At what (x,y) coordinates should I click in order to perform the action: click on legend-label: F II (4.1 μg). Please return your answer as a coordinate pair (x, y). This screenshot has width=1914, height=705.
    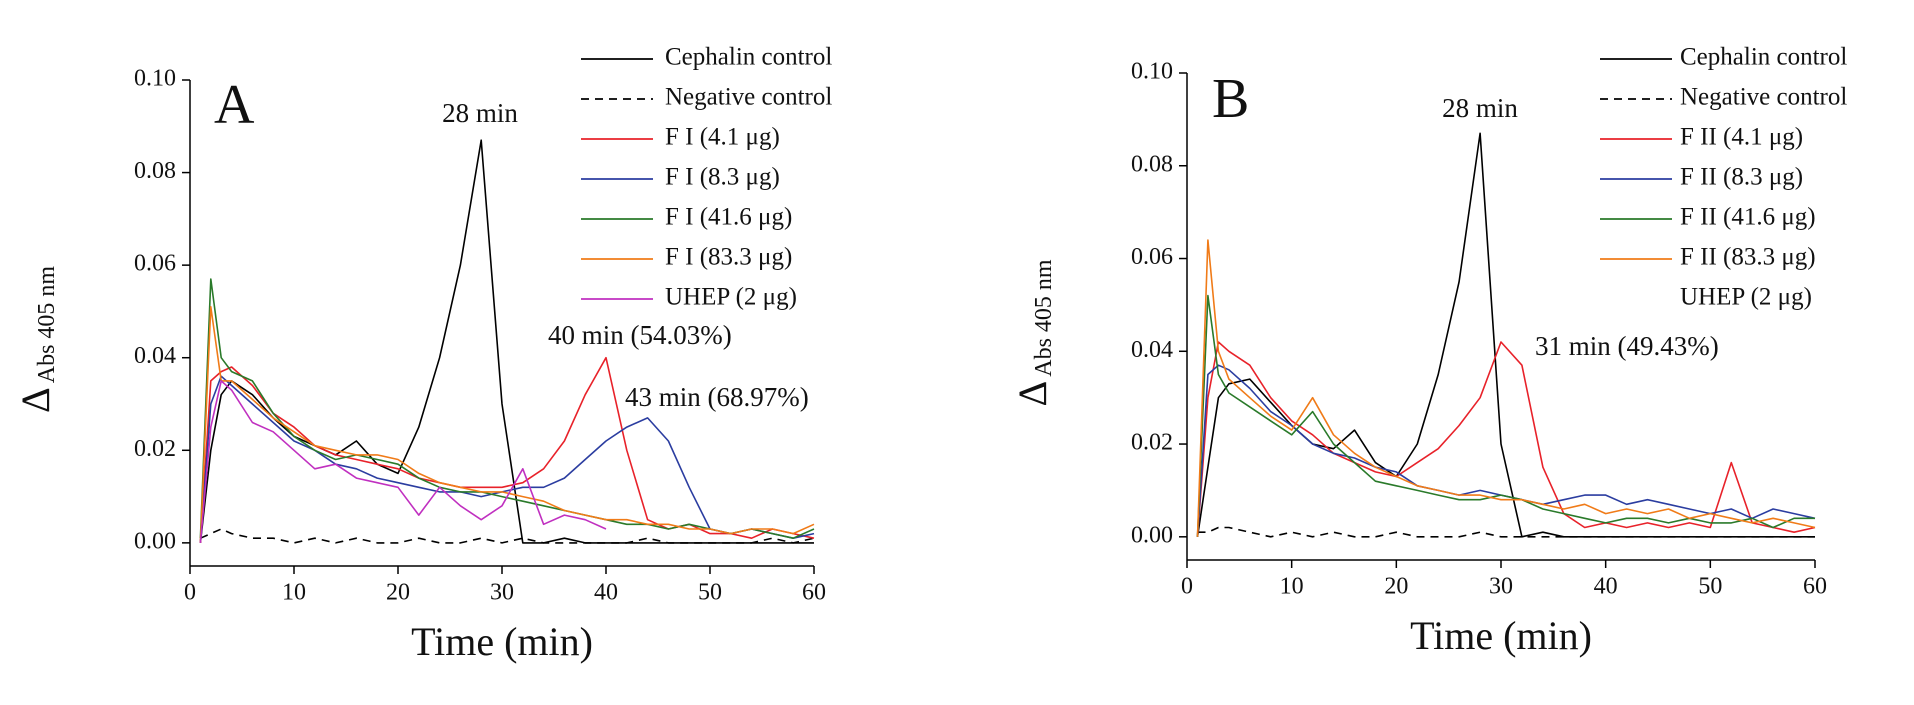
    Looking at the image, I should click on (1741, 137).